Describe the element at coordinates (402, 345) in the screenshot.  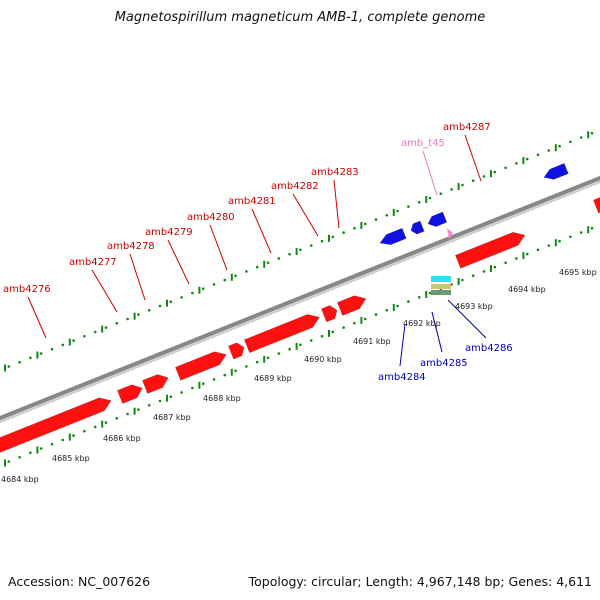
I see `gene-label-amb4284-pointer` at that location.